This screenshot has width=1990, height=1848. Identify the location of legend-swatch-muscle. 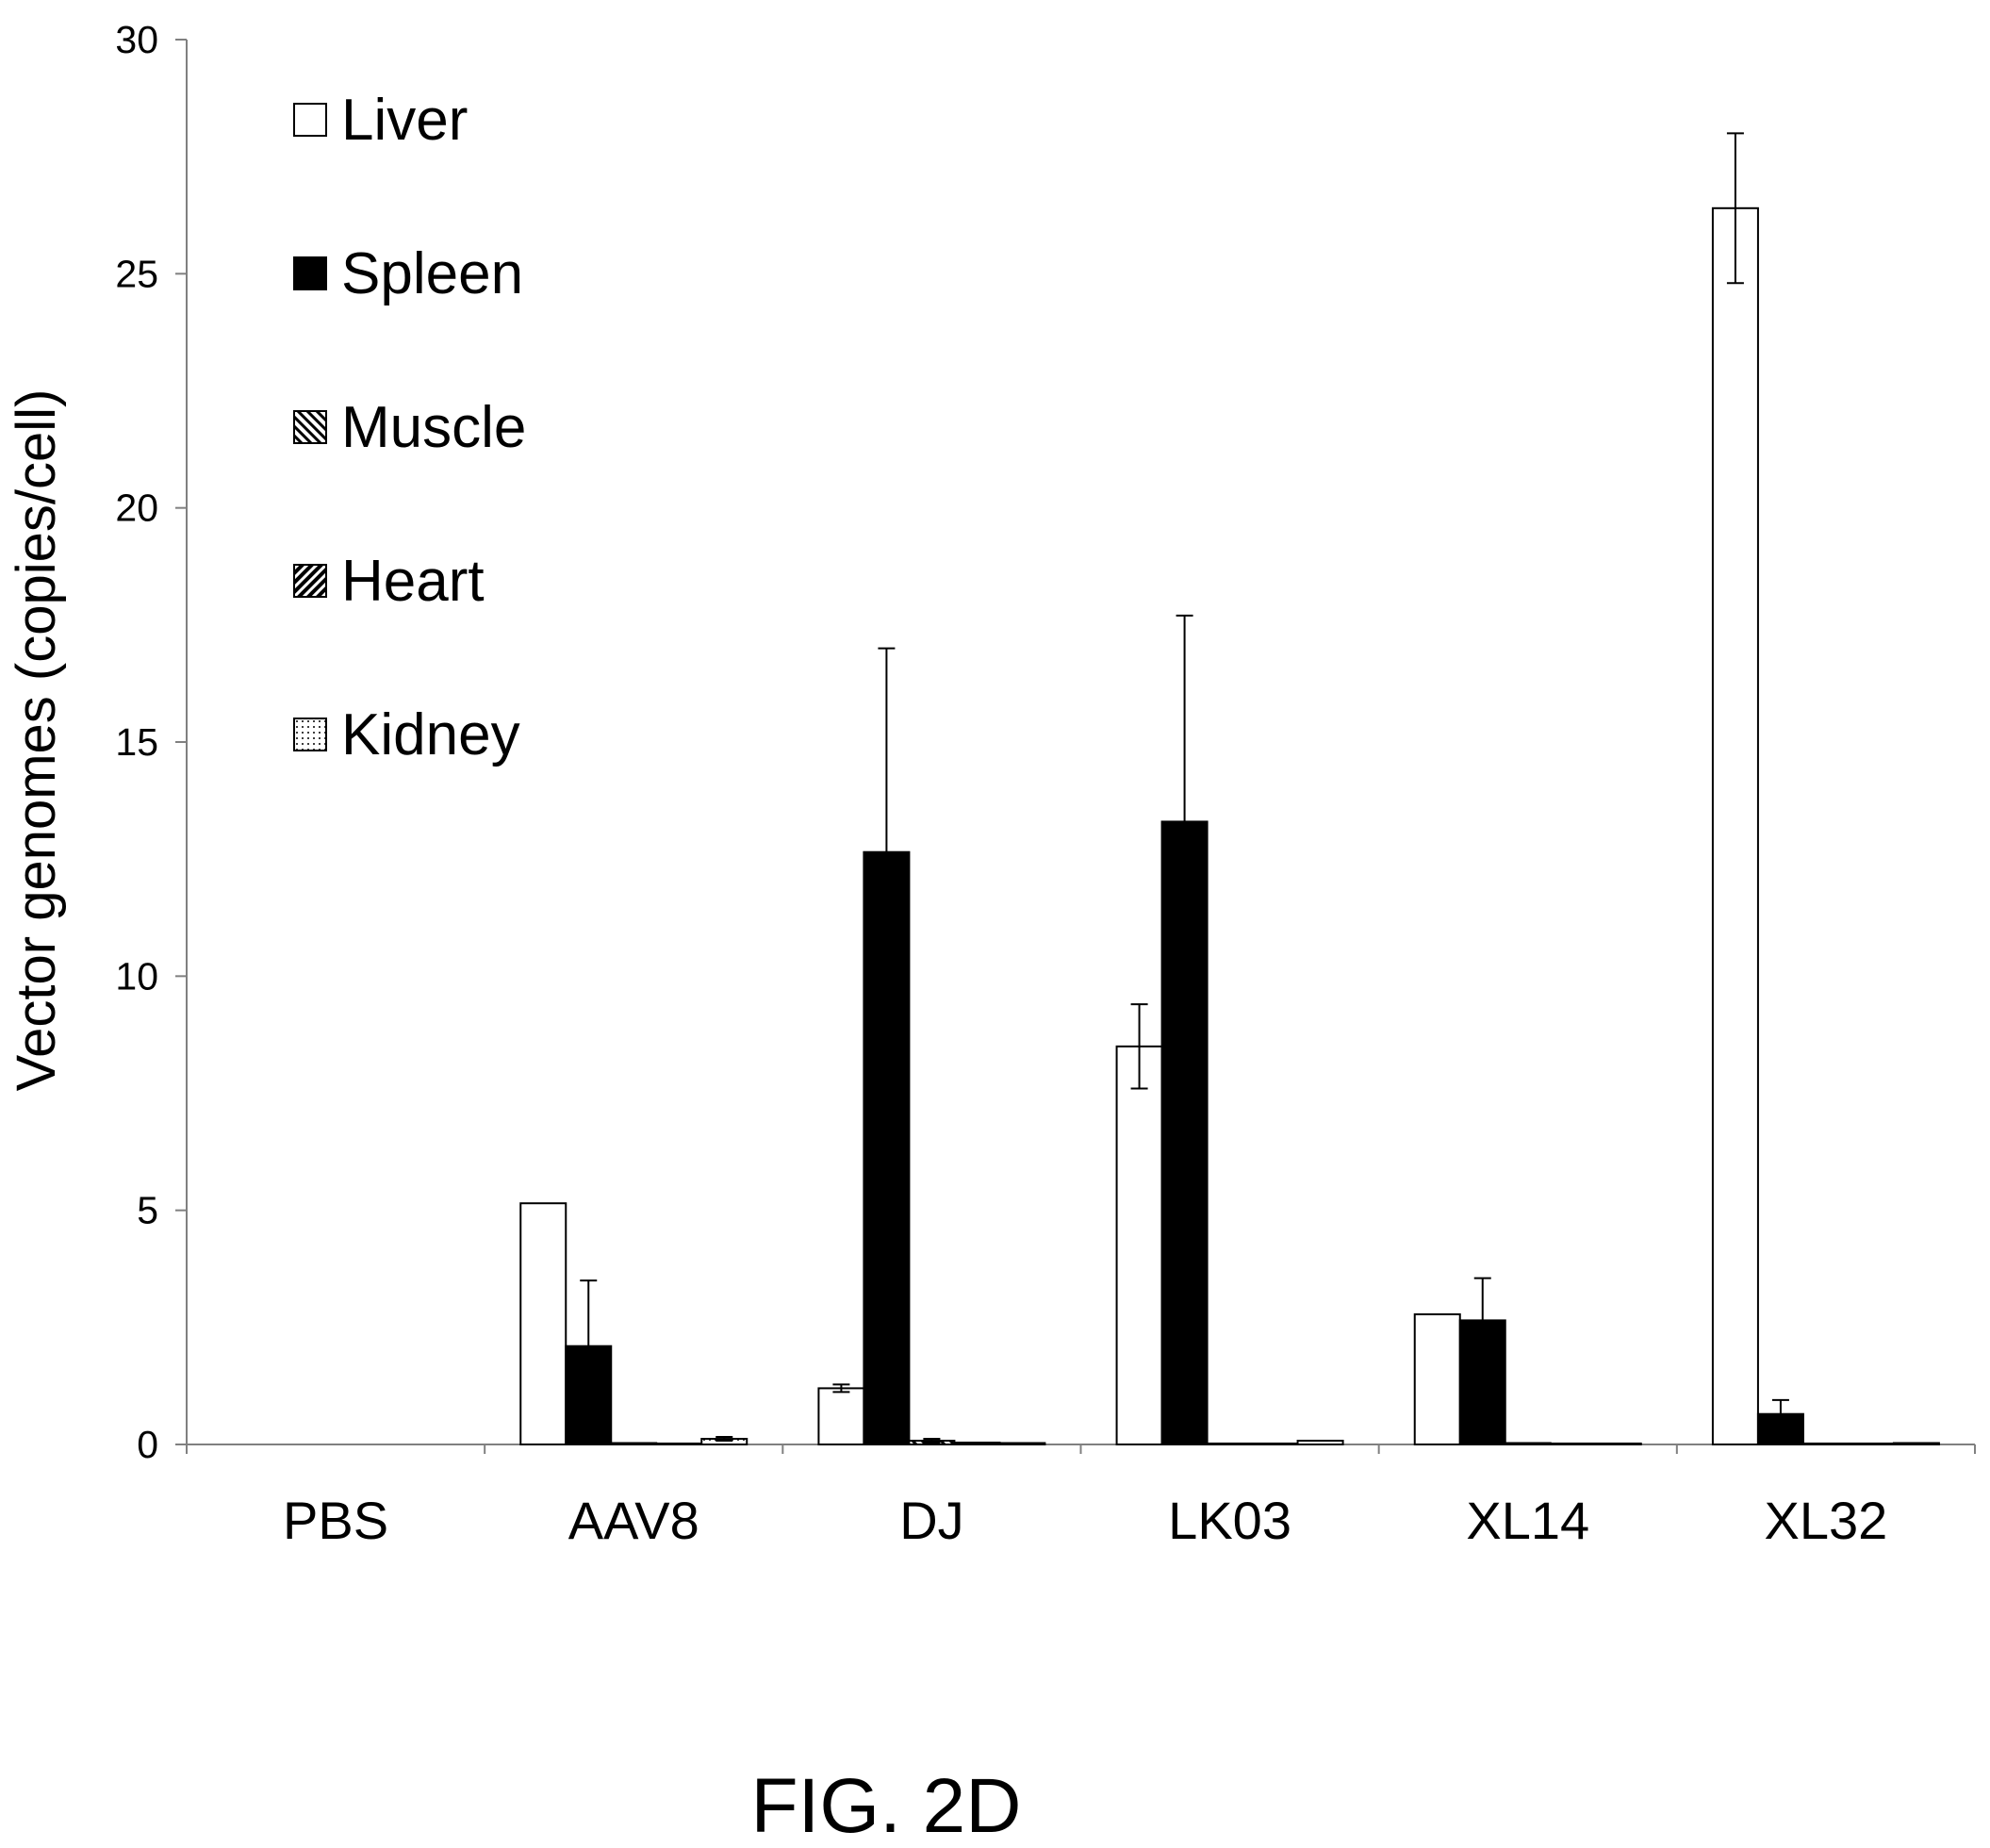
(310, 427).